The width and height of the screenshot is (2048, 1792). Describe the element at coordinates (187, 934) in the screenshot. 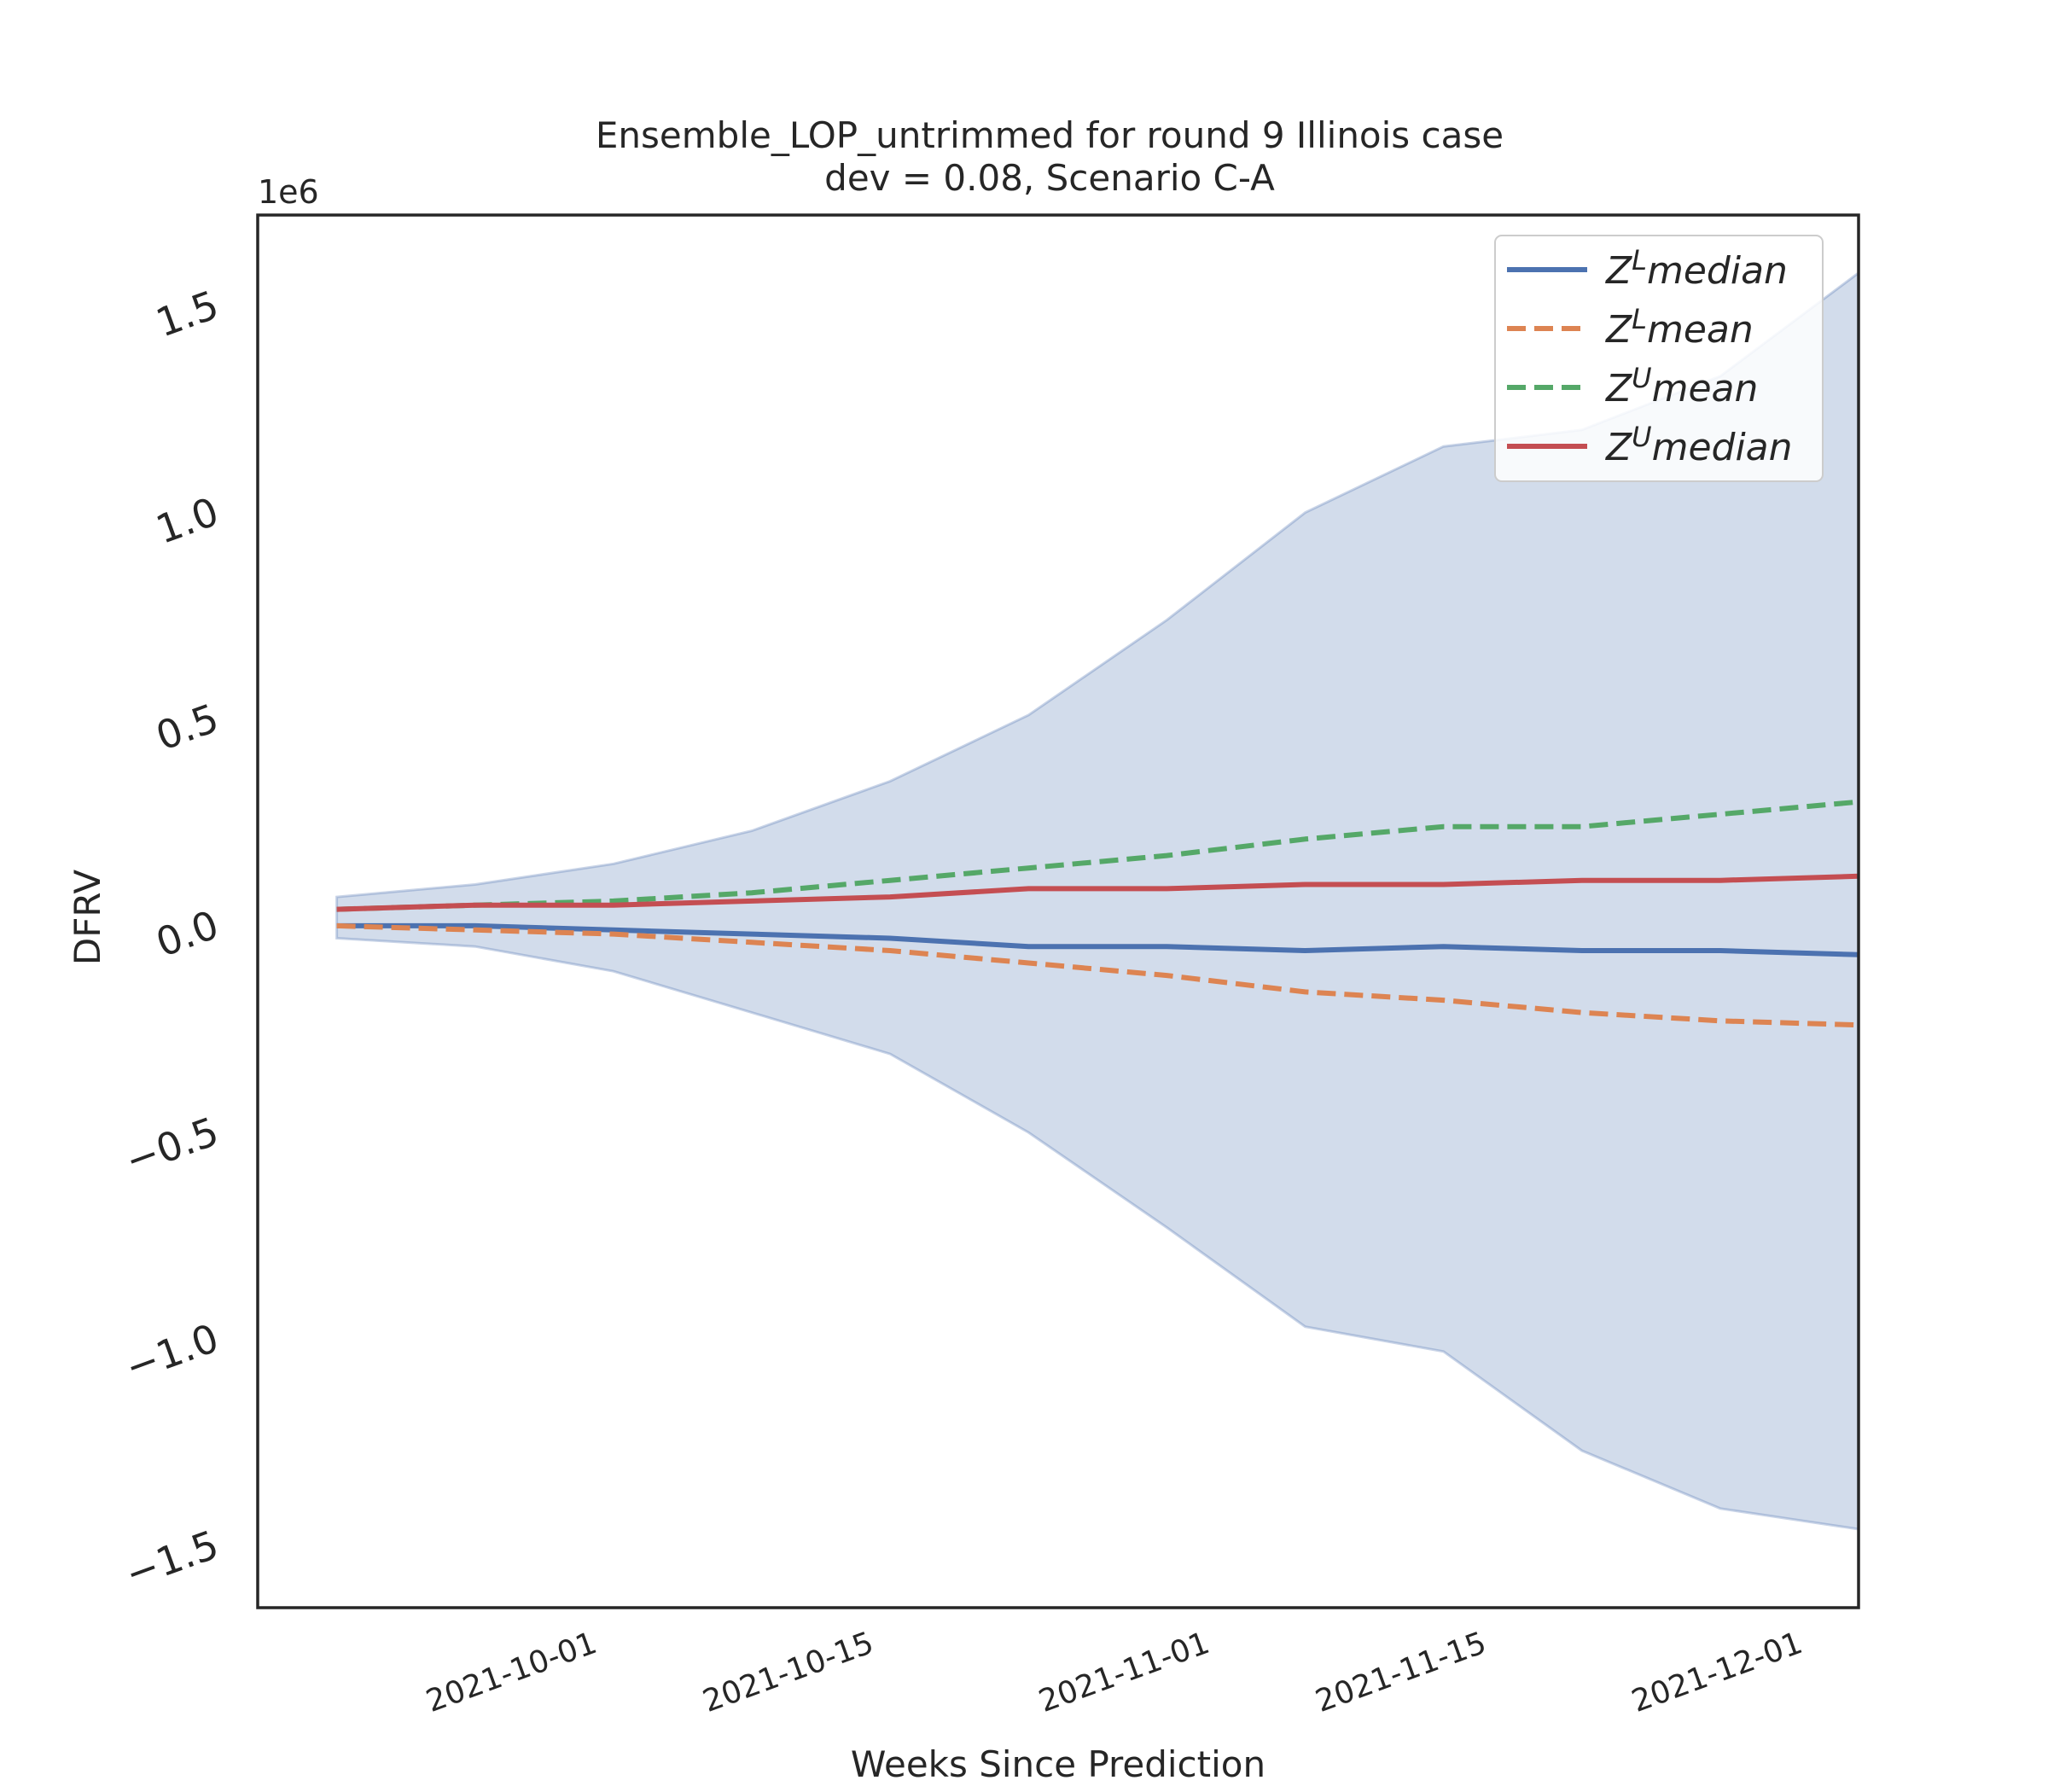

I see `y-tick-label: 0.0` at that location.